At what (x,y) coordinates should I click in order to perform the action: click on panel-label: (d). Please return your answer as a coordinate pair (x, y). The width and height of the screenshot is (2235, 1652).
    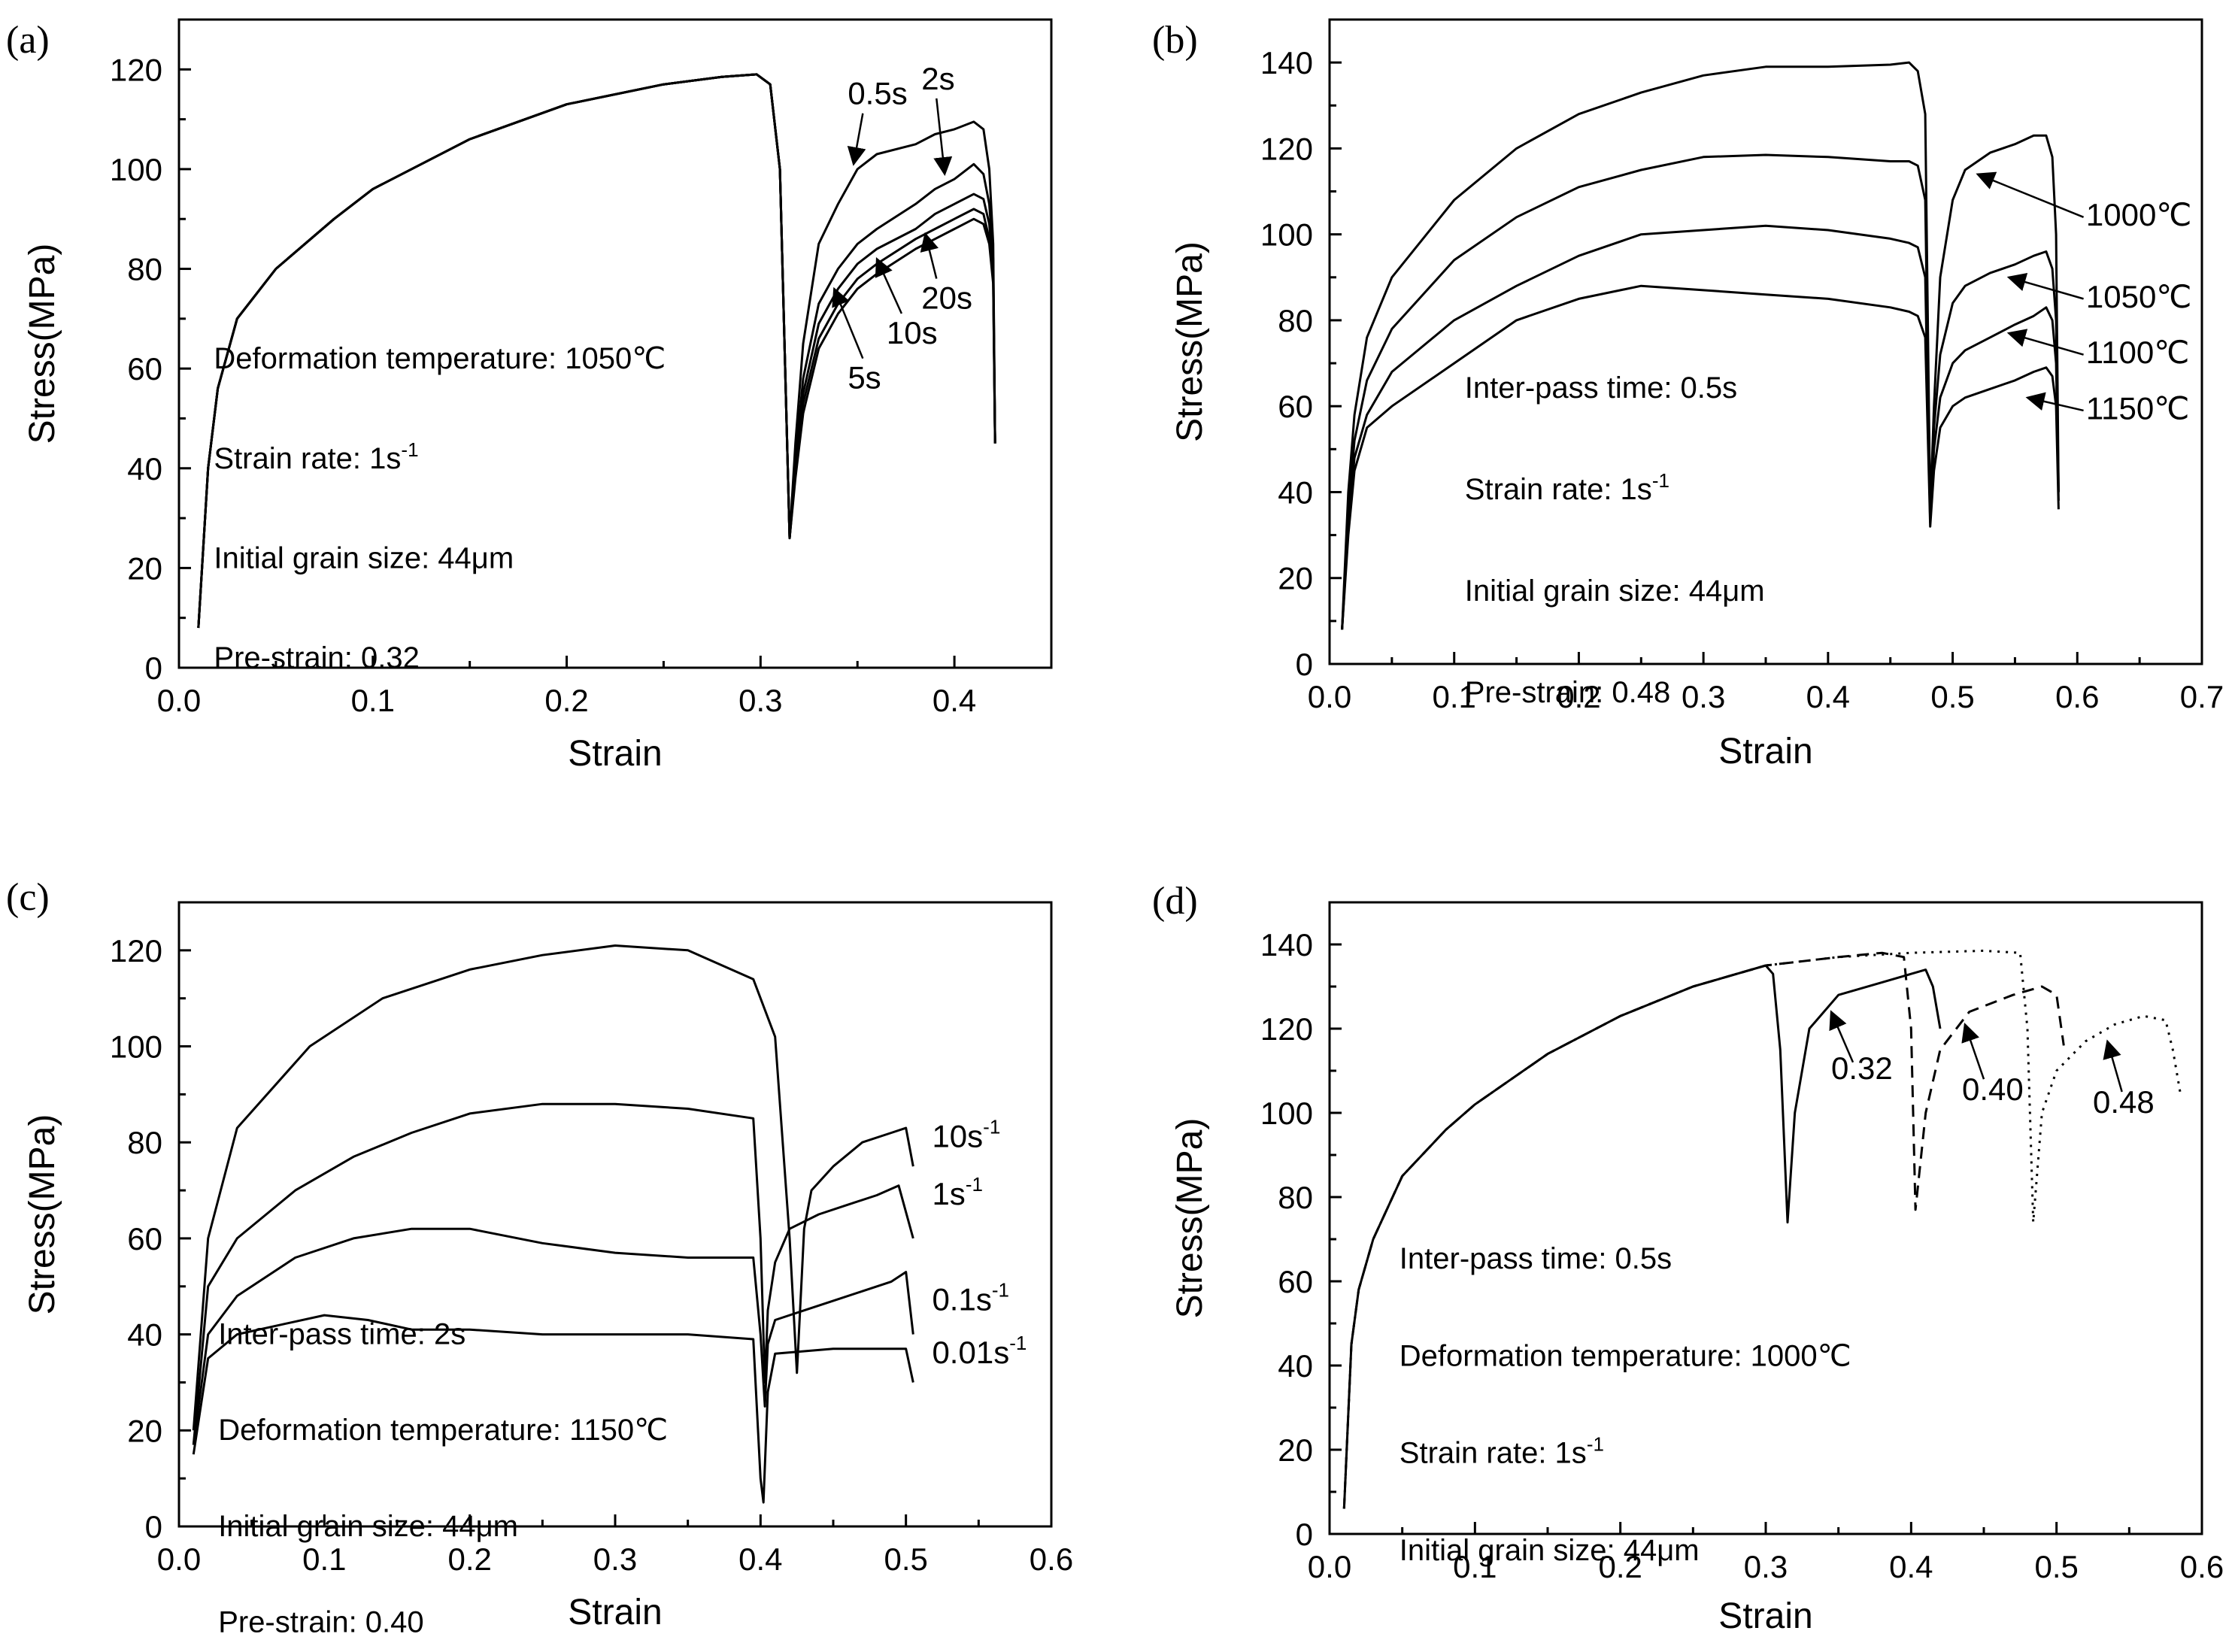
    Looking at the image, I should click on (1175, 901).